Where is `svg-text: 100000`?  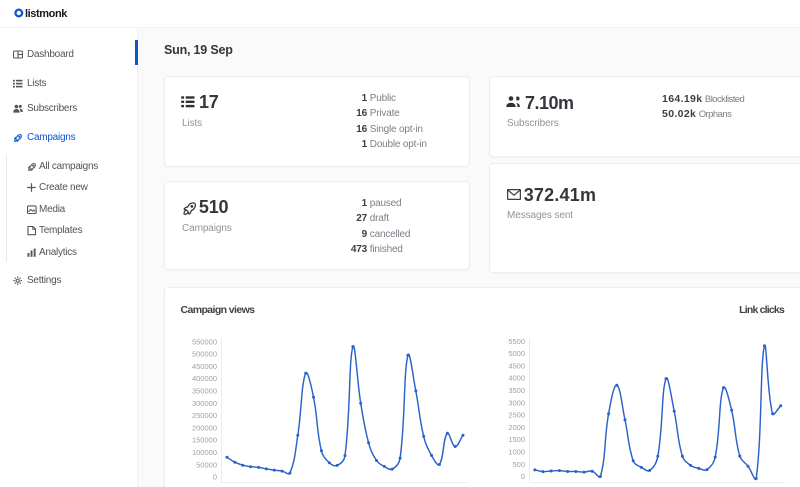 svg-text: 100000 is located at coordinates (204, 452).